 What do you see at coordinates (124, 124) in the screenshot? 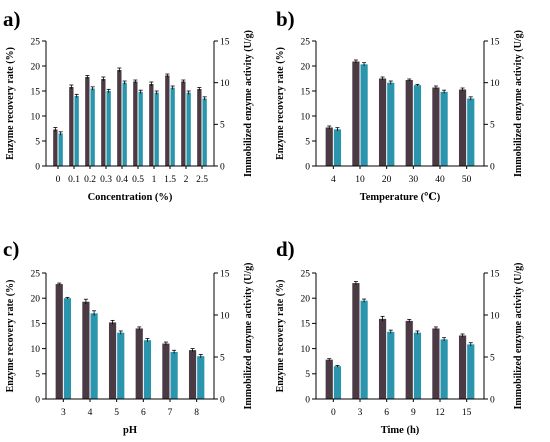
I see `activity-bar-0.4` at bounding box center [124, 124].